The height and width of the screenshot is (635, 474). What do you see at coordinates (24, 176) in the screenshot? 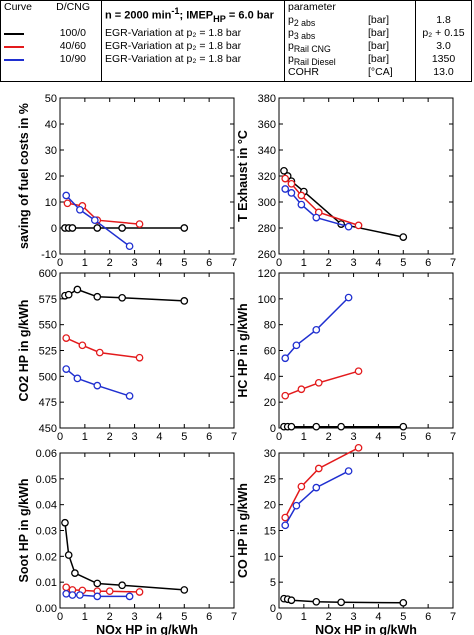
I see `y-axis-label-0: saving of fuel costs in %` at bounding box center [24, 176].